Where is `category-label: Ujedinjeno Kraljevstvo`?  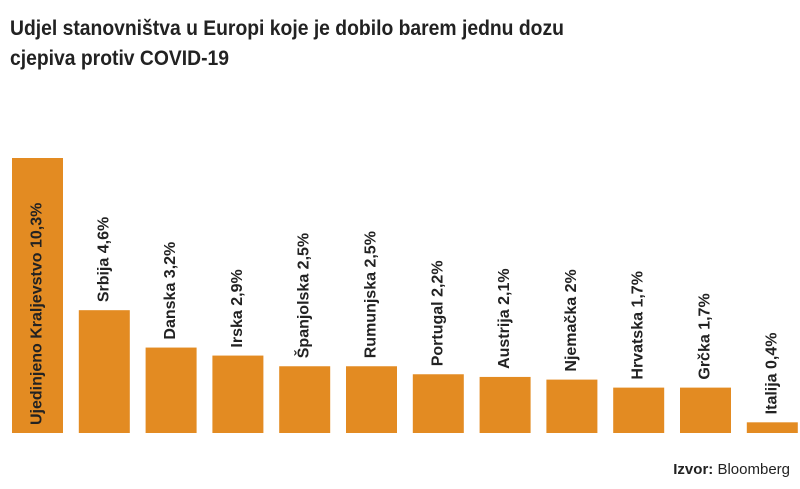 category-label: Ujedinjeno Kraljevstvo is located at coordinates (37, 338).